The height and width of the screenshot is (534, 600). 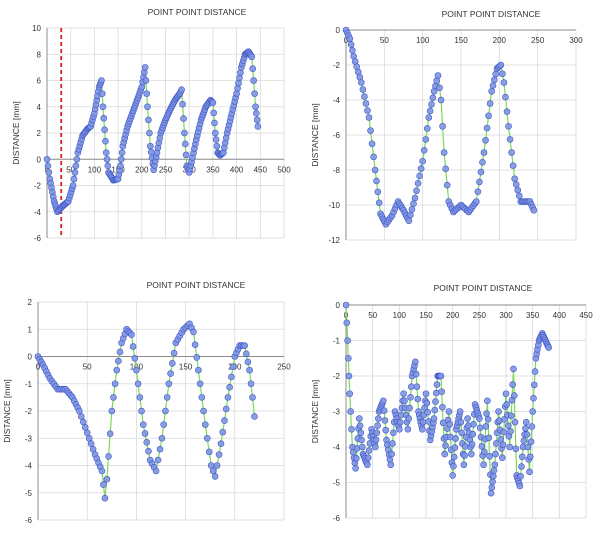 I want to click on x-tick-label: 400, so click(x=560, y=315).